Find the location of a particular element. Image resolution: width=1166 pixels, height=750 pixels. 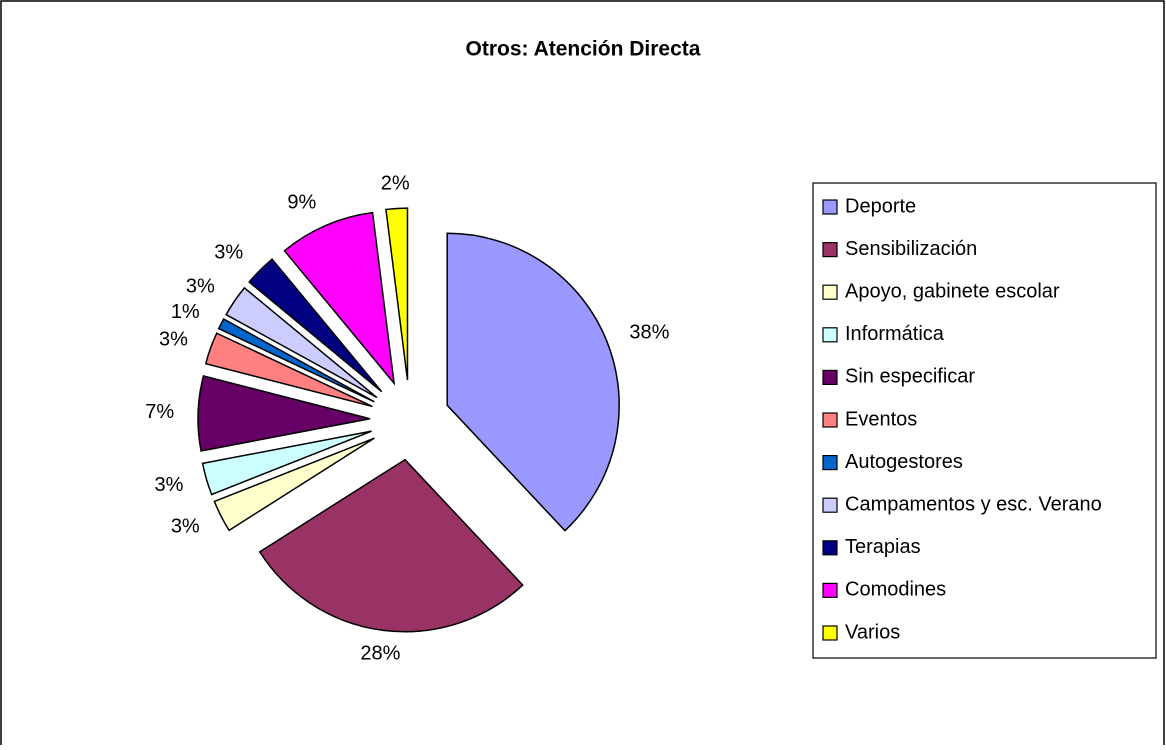

data-label: 38% is located at coordinates (649, 332).